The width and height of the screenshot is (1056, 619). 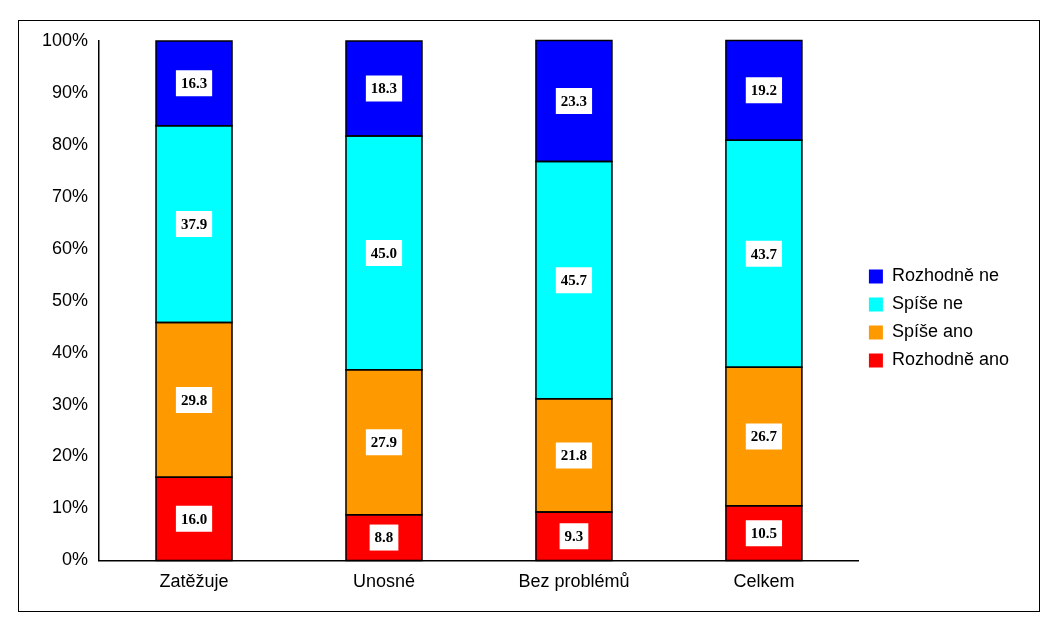 I want to click on legend-label: Spíše ne, so click(x=927, y=303).